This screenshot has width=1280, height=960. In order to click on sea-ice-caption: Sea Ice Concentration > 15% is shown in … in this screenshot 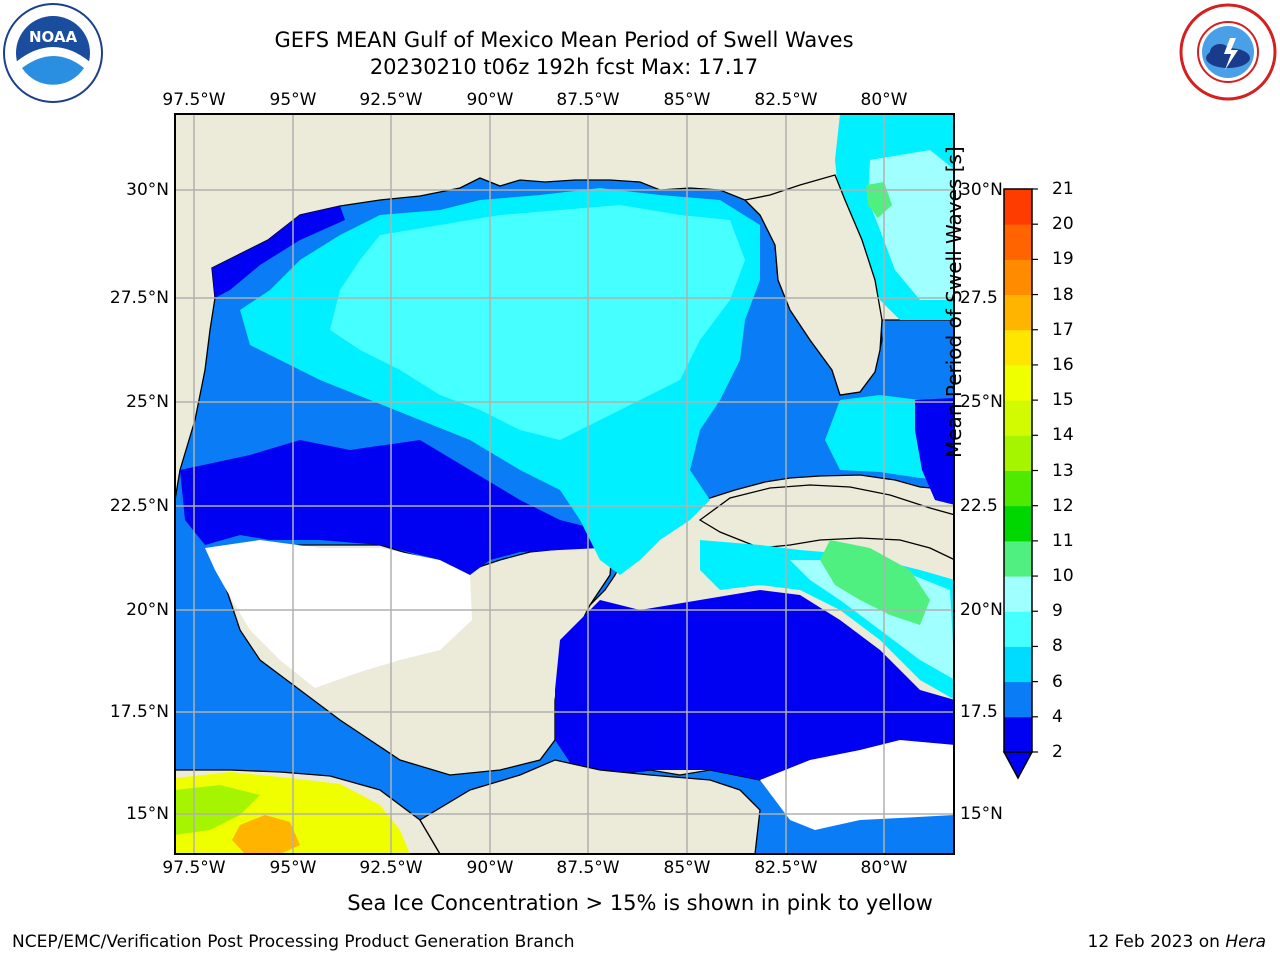, I will do `click(640, 903)`.